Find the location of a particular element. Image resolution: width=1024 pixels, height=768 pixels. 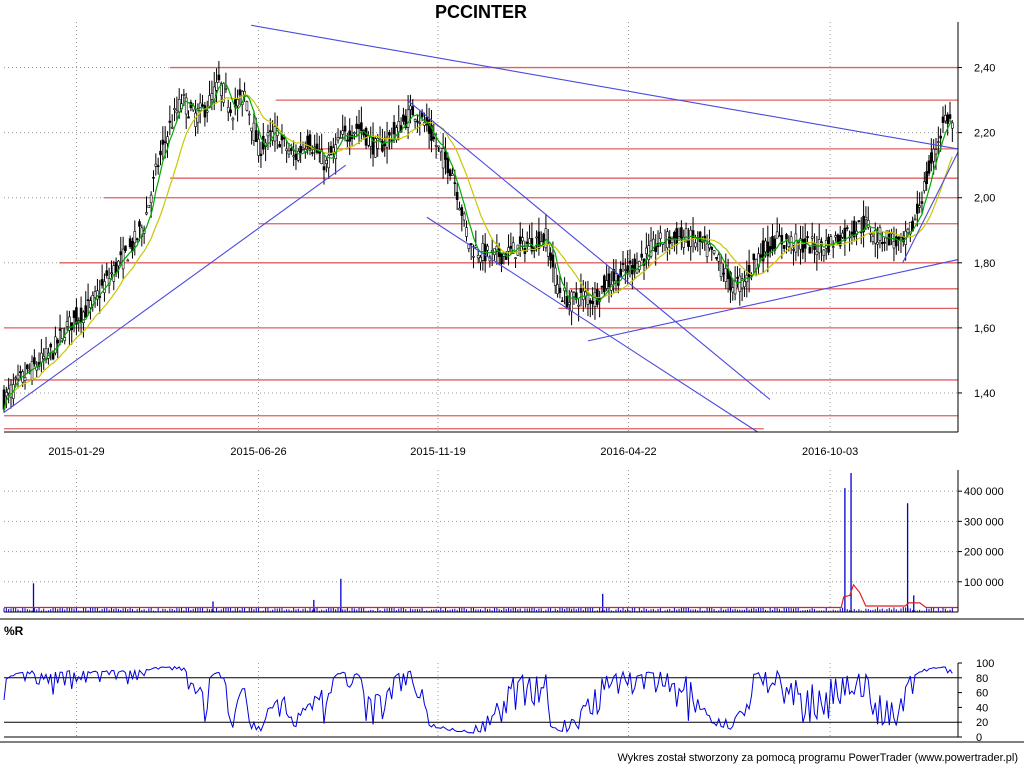

williams-r-label: %R is located at coordinates (14, 631).